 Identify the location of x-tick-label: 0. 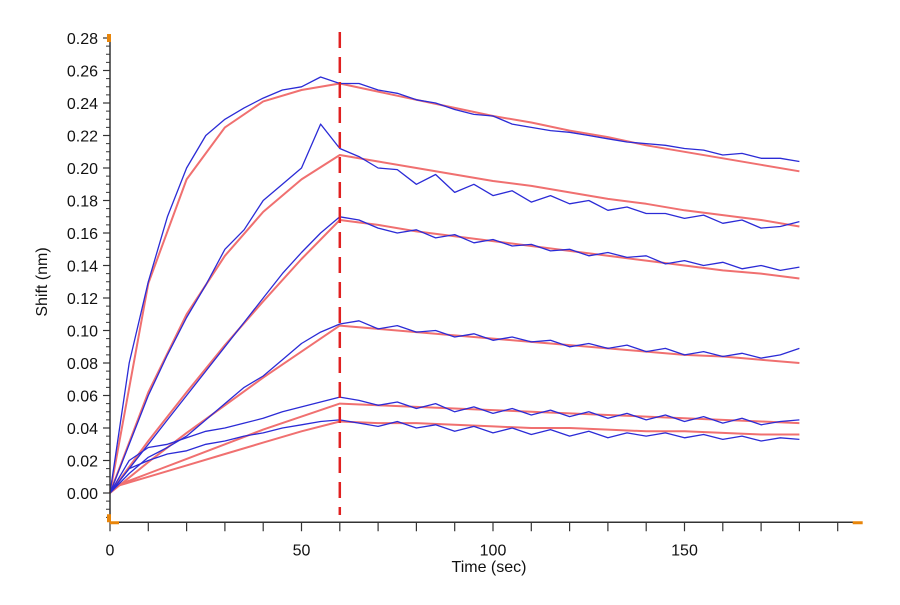
(110, 550).